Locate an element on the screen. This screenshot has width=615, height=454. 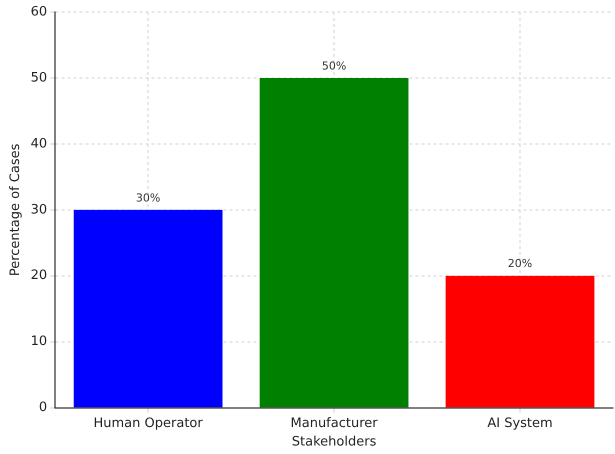
y-tick-label: 40 is located at coordinates (39, 144).